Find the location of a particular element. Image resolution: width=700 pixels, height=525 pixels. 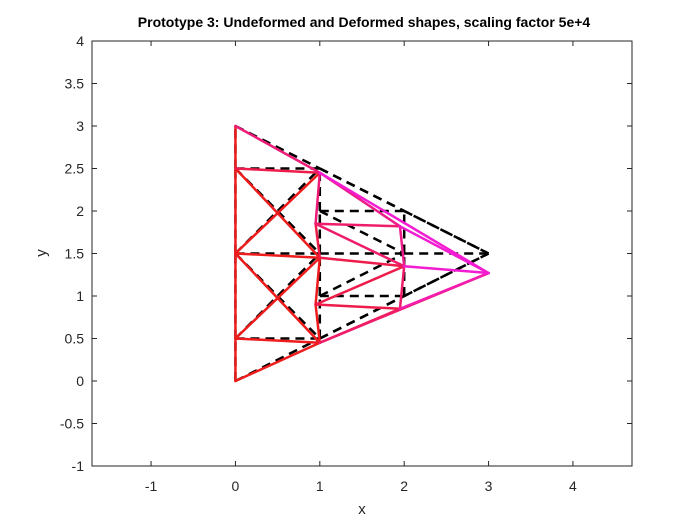

y-tick-label: 2 is located at coordinates (80, 211).